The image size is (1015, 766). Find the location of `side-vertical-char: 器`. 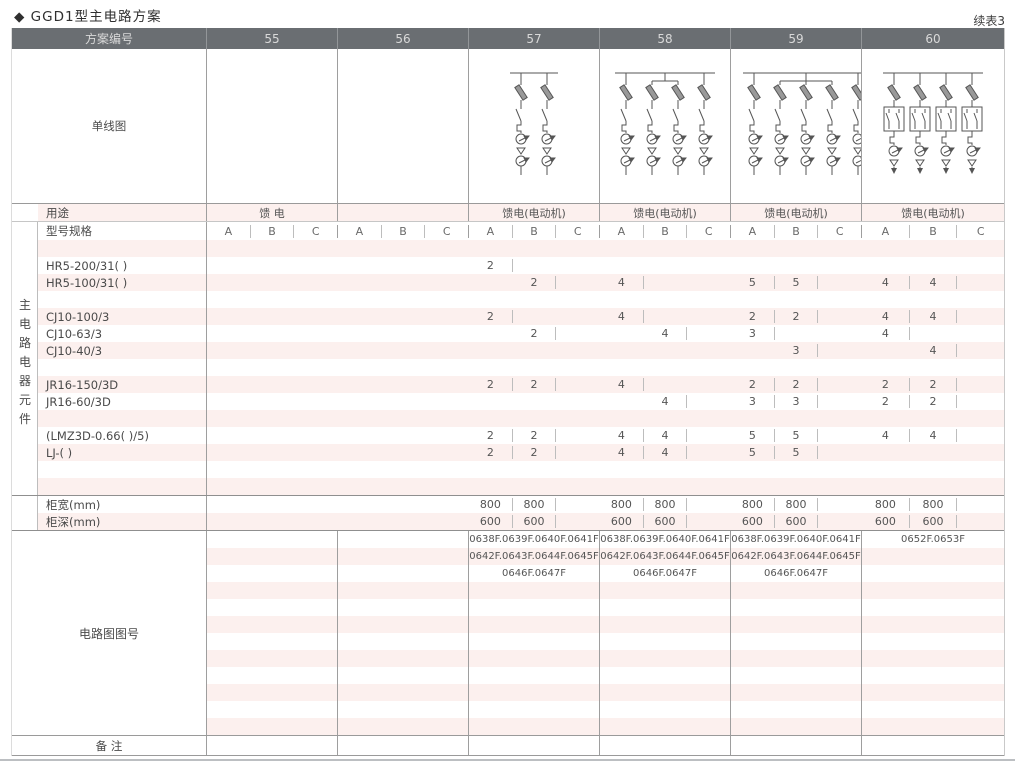

side-vertical-char: 器 is located at coordinates (24, 381).